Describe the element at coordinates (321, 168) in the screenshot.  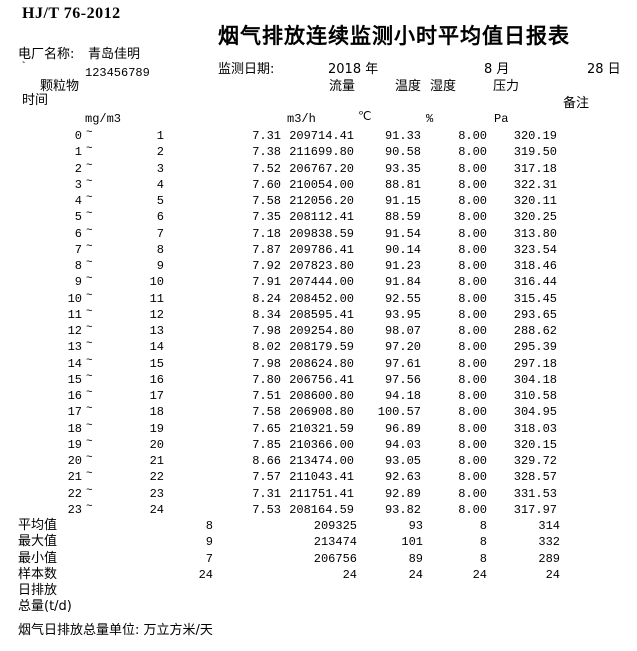
I see `flow-cell: 206767.20` at that location.